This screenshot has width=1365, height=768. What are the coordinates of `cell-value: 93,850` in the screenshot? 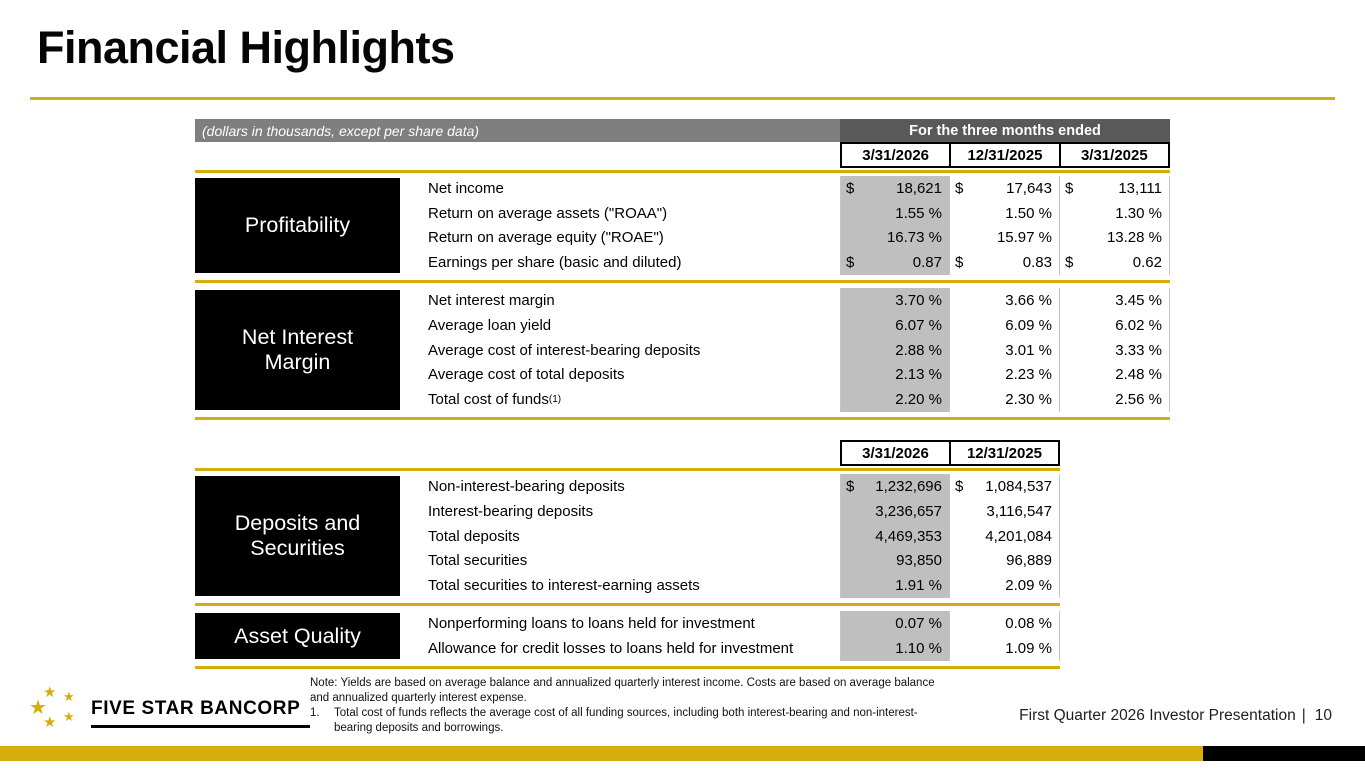 It's located at (919, 561).